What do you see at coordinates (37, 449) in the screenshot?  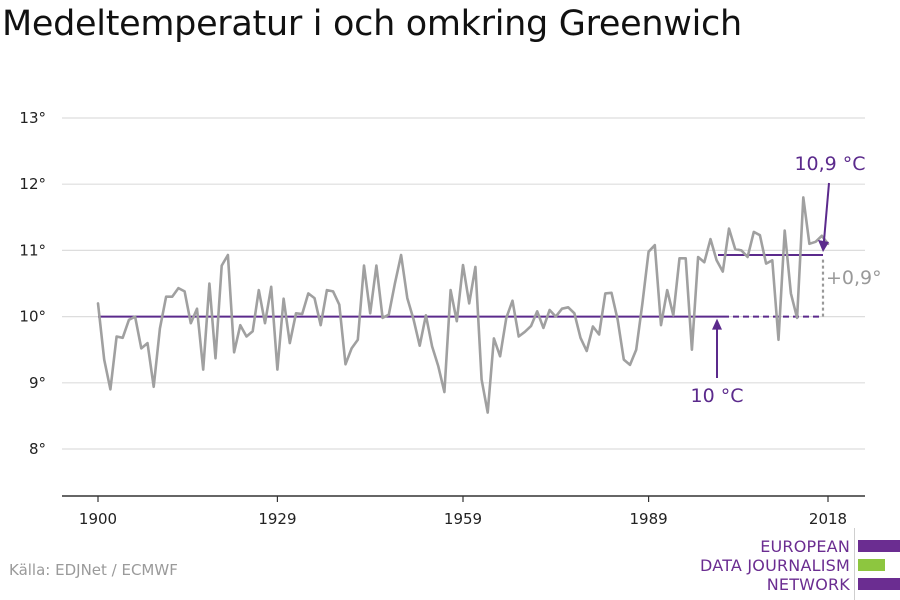 I see `y-tick-label: 8°` at bounding box center [37, 449].